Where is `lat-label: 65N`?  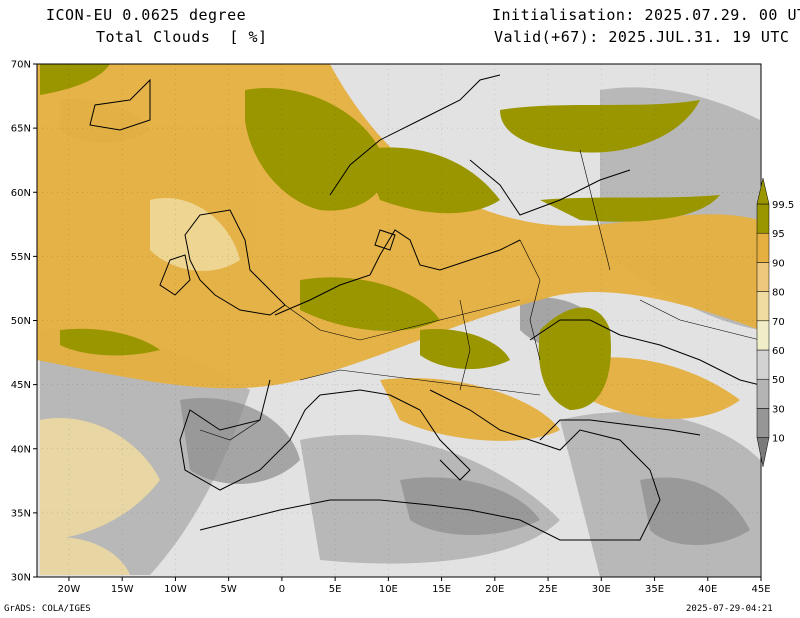 lat-label: 65N is located at coordinates (21, 129).